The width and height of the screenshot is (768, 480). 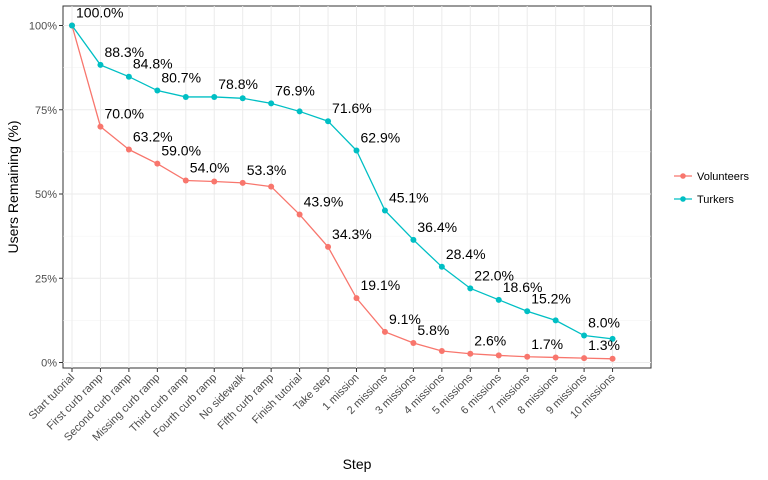 I want to click on y-tick-label: 50%, so click(x=46, y=195).